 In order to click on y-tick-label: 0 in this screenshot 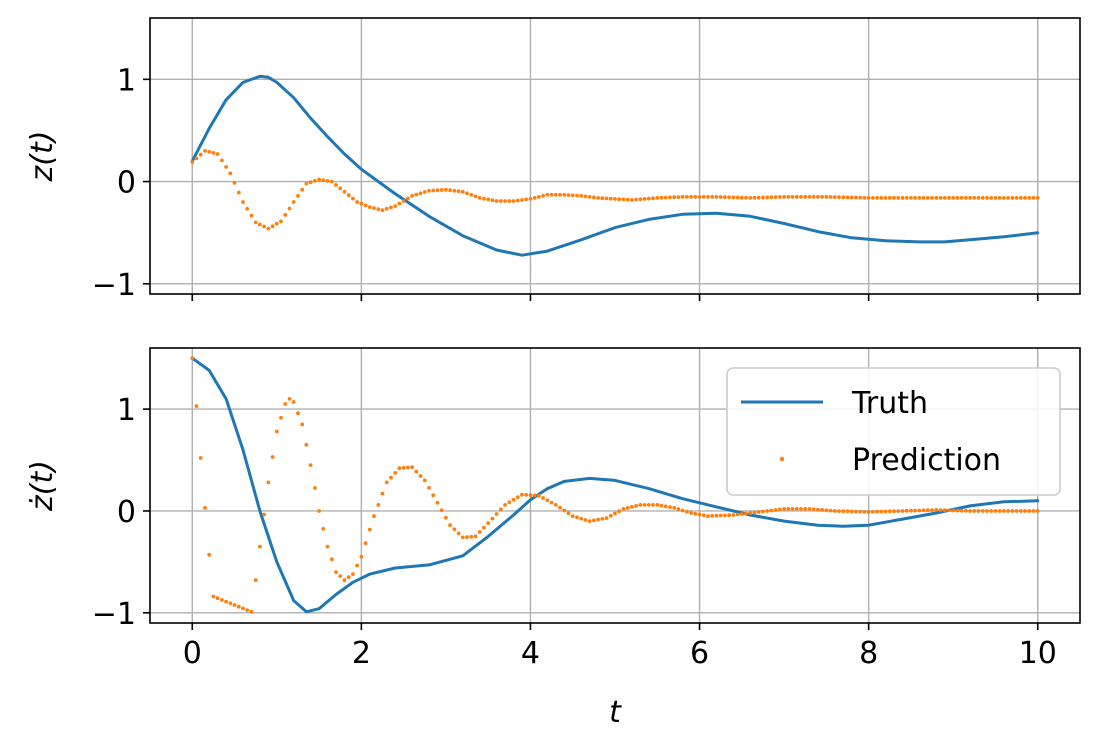, I will do `click(126, 512)`.